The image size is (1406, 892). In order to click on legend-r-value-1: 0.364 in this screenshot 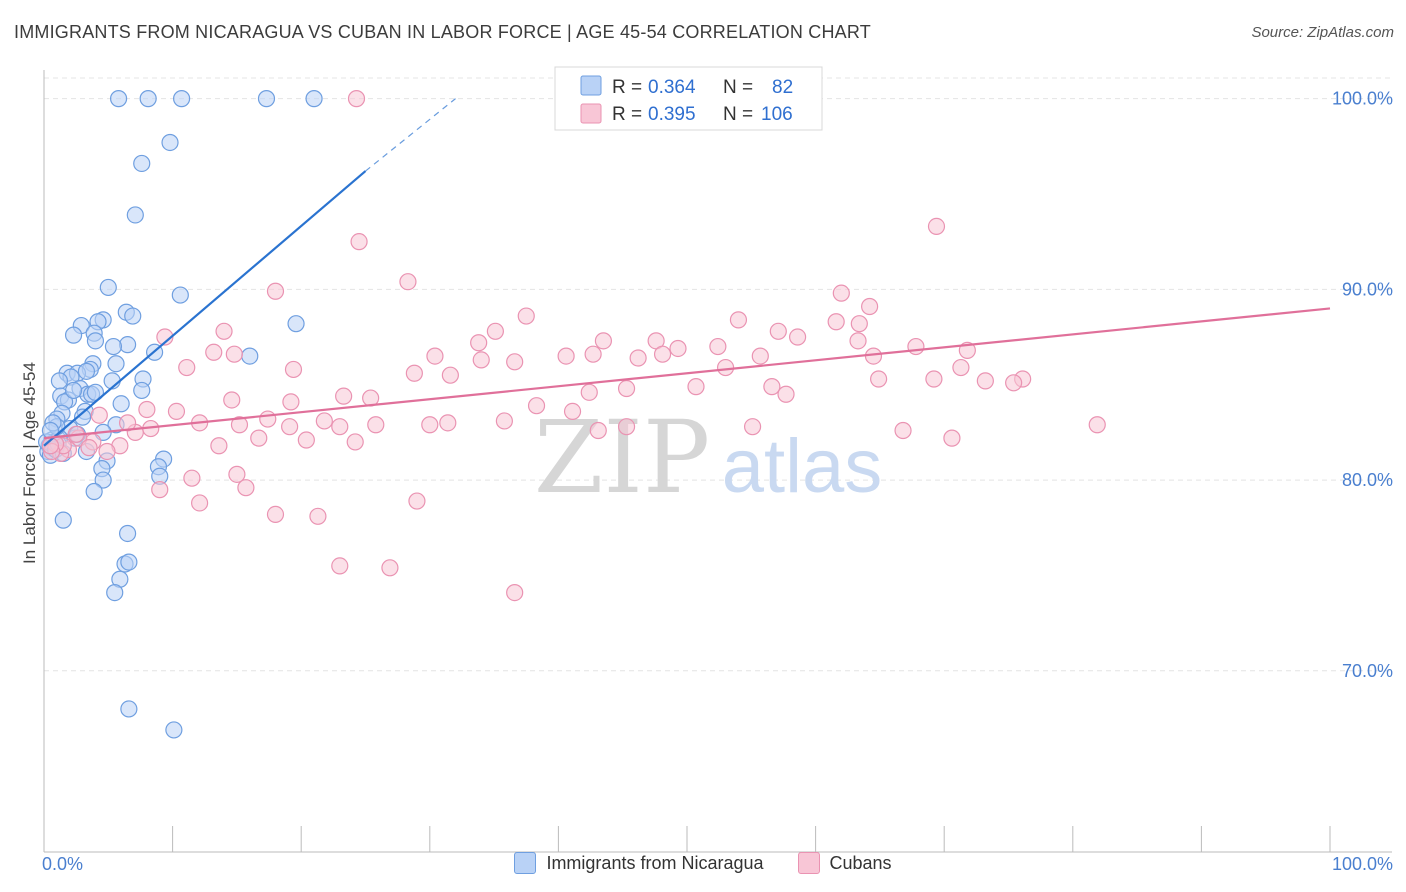, I will do `click(672, 87)`.